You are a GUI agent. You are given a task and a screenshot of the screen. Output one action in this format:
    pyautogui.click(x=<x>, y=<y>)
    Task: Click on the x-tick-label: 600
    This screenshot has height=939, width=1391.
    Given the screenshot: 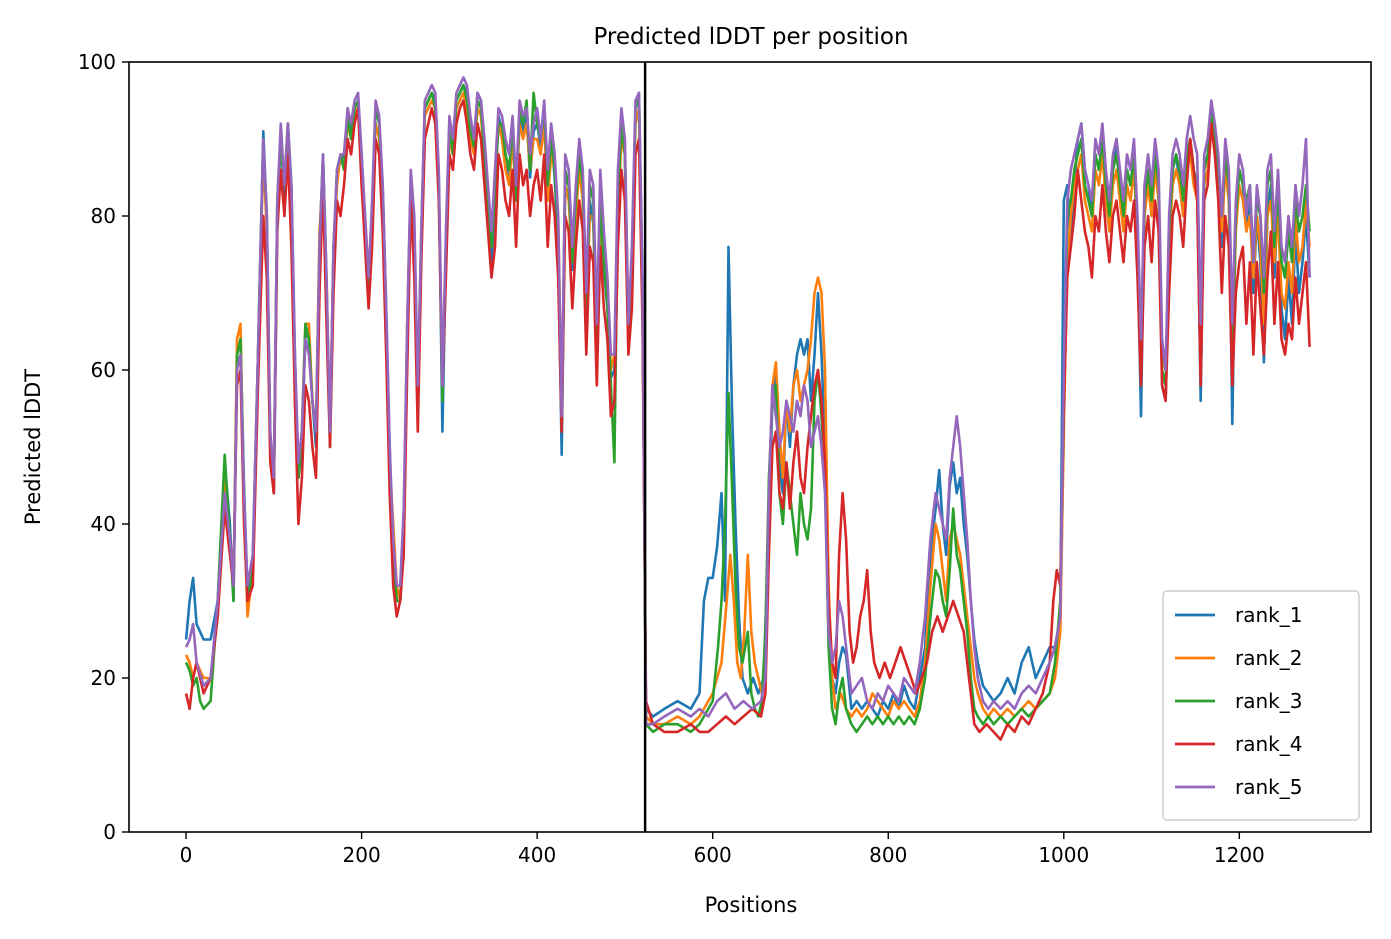 What is the action you would take?
    pyautogui.click(x=713, y=855)
    